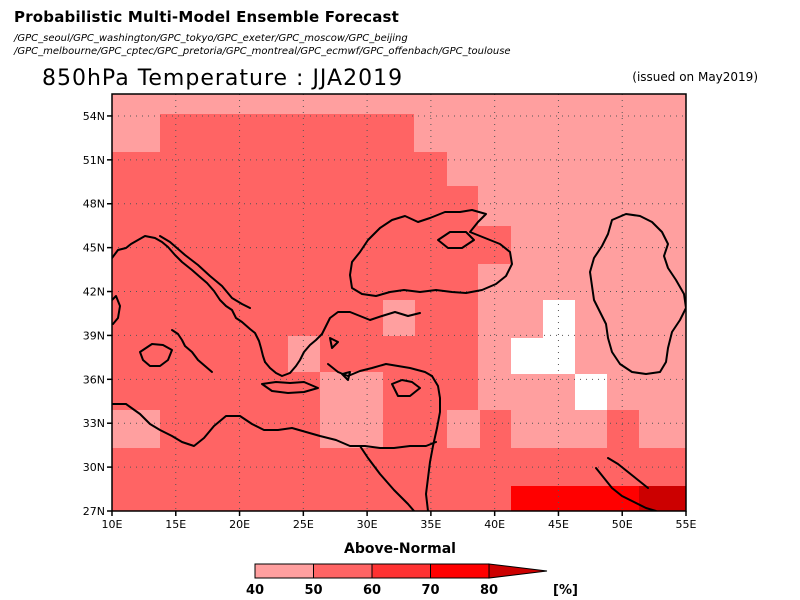  Describe the element at coordinates (94, 292) in the screenshot. I see `y-tick-label: 42N` at that location.